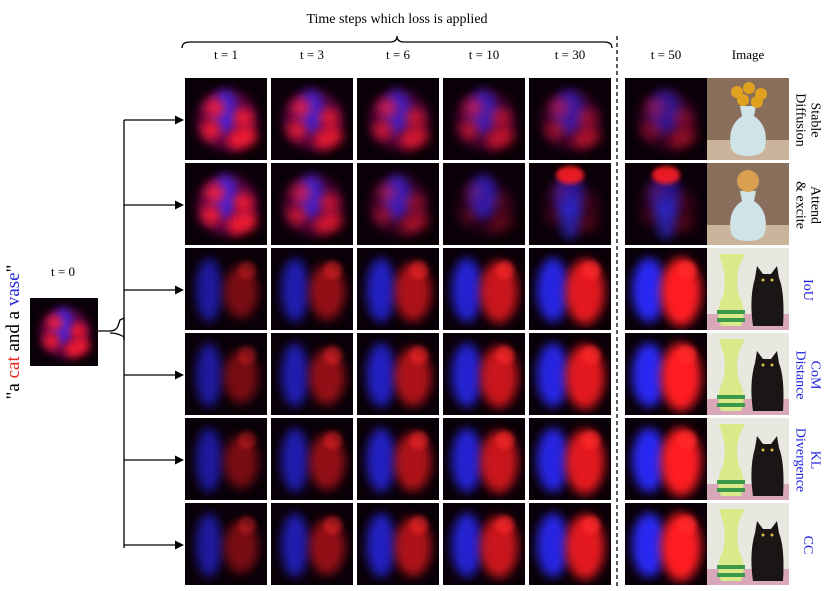 The height and width of the screenshot is (591, 831). Describe the element at coordinates (799, 119) in the screenshot. I see `row-label: Diffusion` at that location.